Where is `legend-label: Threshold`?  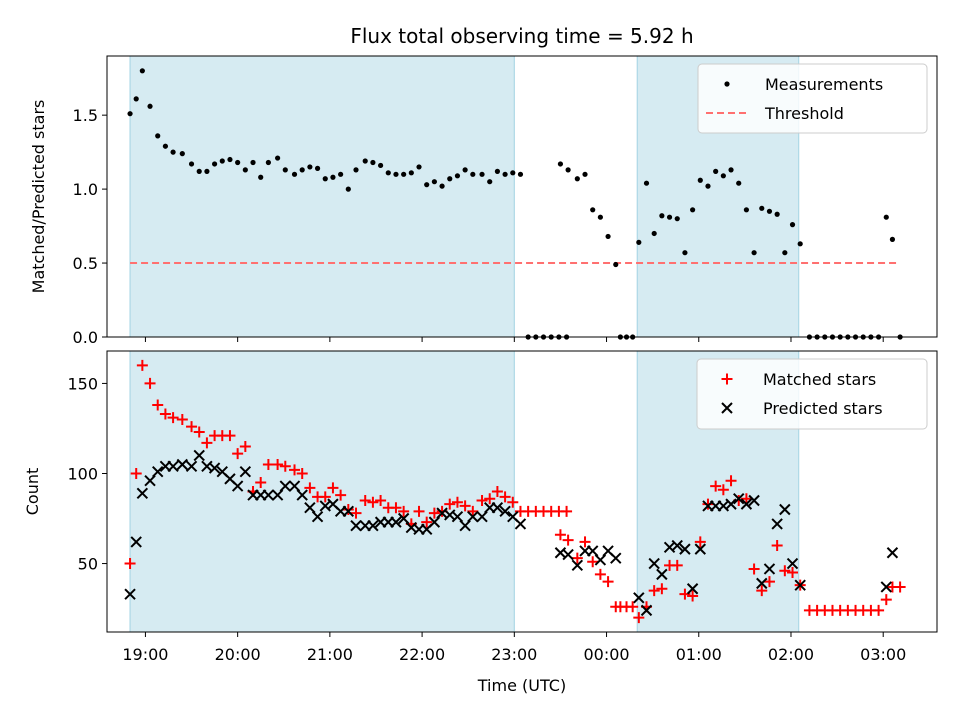 legend-label: Threshold is located at coordinates (804, 113).